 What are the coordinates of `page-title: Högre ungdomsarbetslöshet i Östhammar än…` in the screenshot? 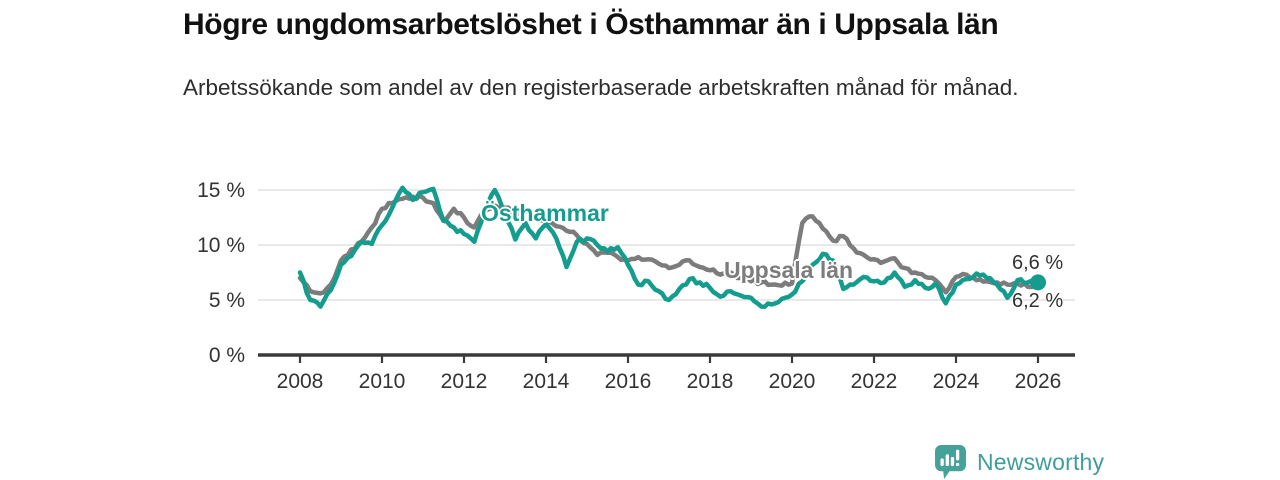 It's located at (591, 24).